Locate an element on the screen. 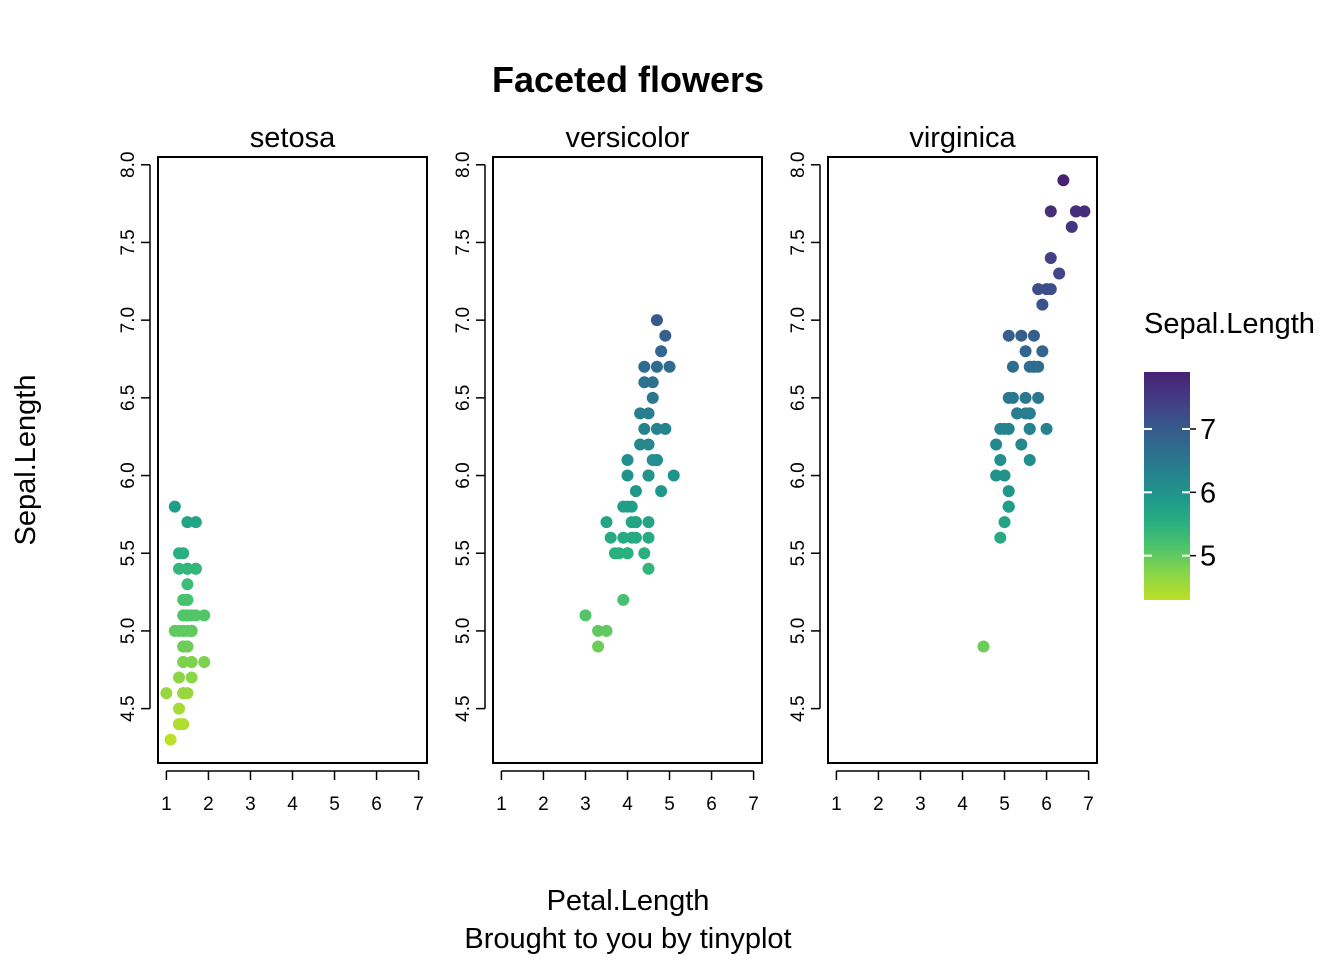 Image resolution: width=1344 pixels, height=960 pixels. y-tick-label: 5.5 is located at coordinates (128, 553).